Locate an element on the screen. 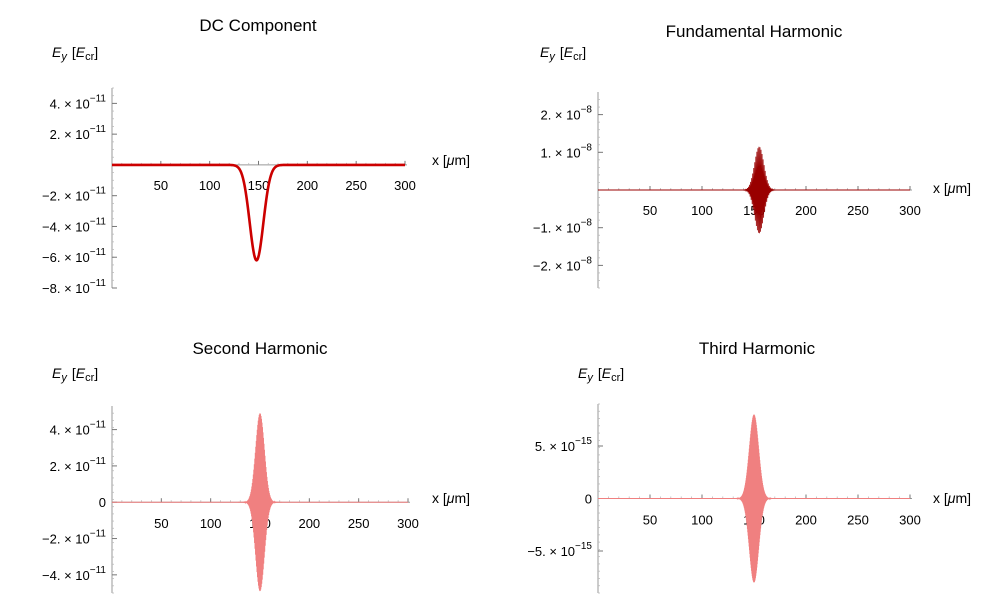 The image size is (1002, 612). x-tick-label: 150 is located at coordinates (259, 185).